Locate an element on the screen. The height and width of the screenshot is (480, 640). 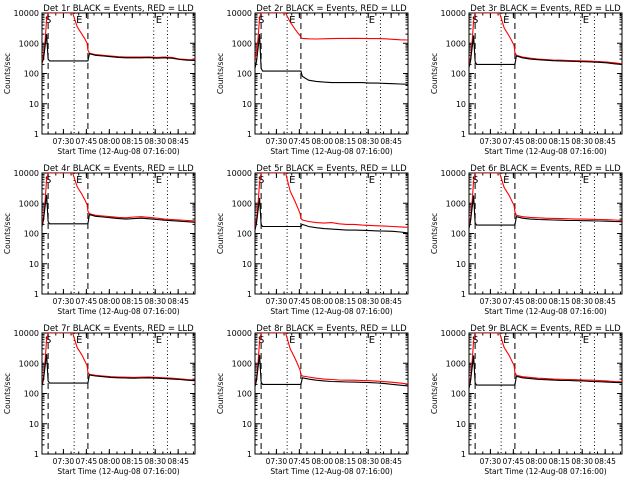
panel-title: Det 9r BLACK = Events, RED = LLD is located at coordinates (545, 329).